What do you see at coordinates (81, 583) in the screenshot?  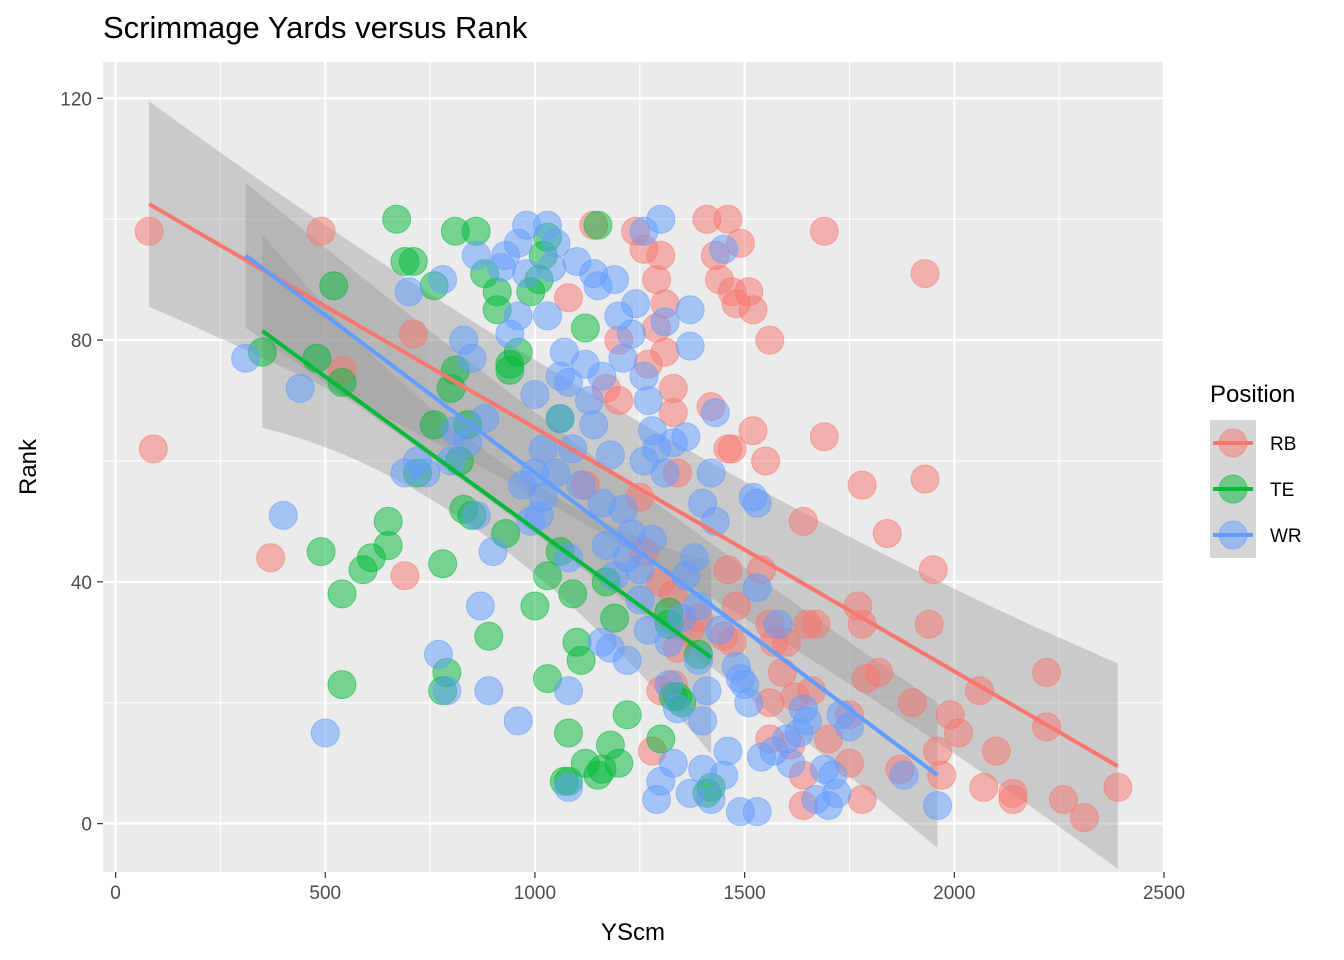 I see `y-tick-label: 40` at bounding box center [81, 583].